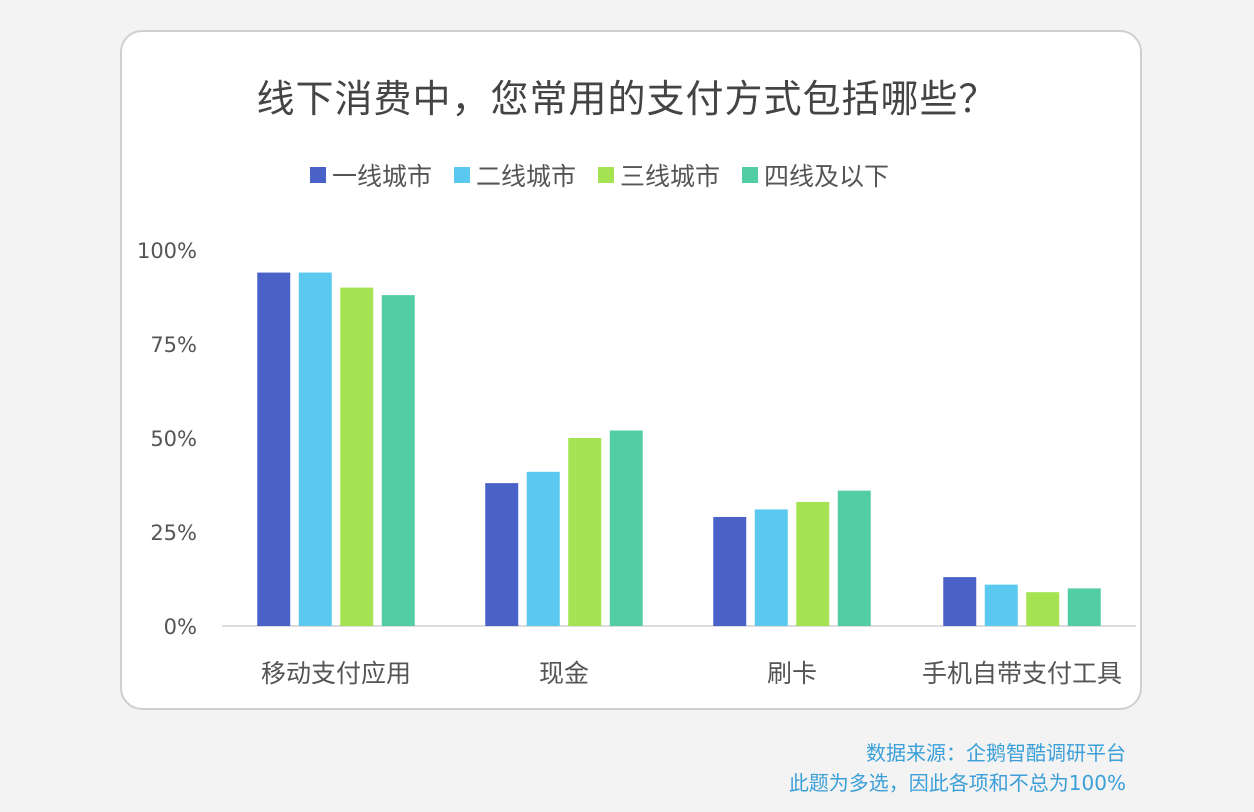  What do you see at coordinates (996, 753) in the screenshot?
I see `source-text: 数据来源：企鹅智酷调研平台` at bounding box center [996, 753].